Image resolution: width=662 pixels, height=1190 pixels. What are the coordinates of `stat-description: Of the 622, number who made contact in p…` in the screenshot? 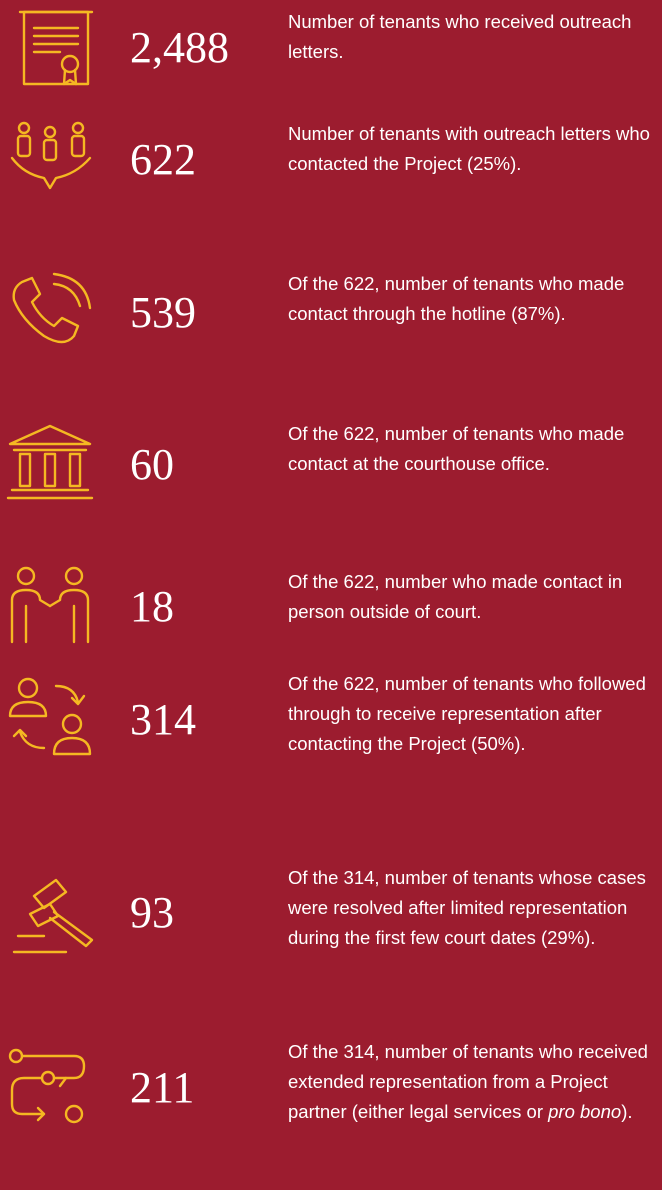 It's located at (475, 597).